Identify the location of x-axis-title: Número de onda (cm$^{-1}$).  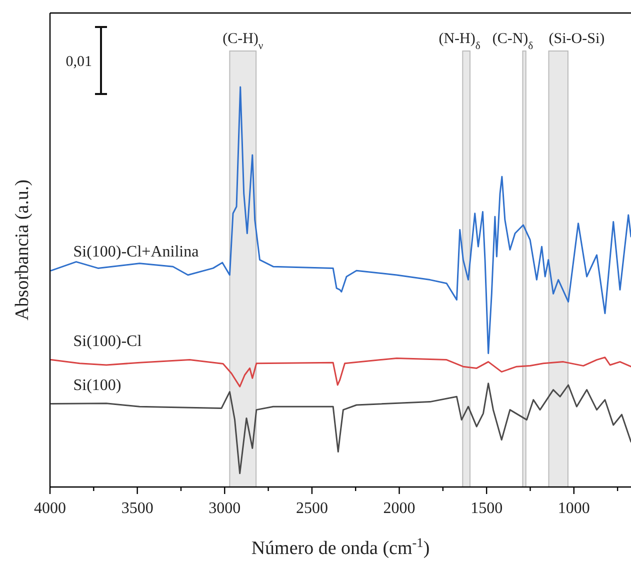
(340, 546).